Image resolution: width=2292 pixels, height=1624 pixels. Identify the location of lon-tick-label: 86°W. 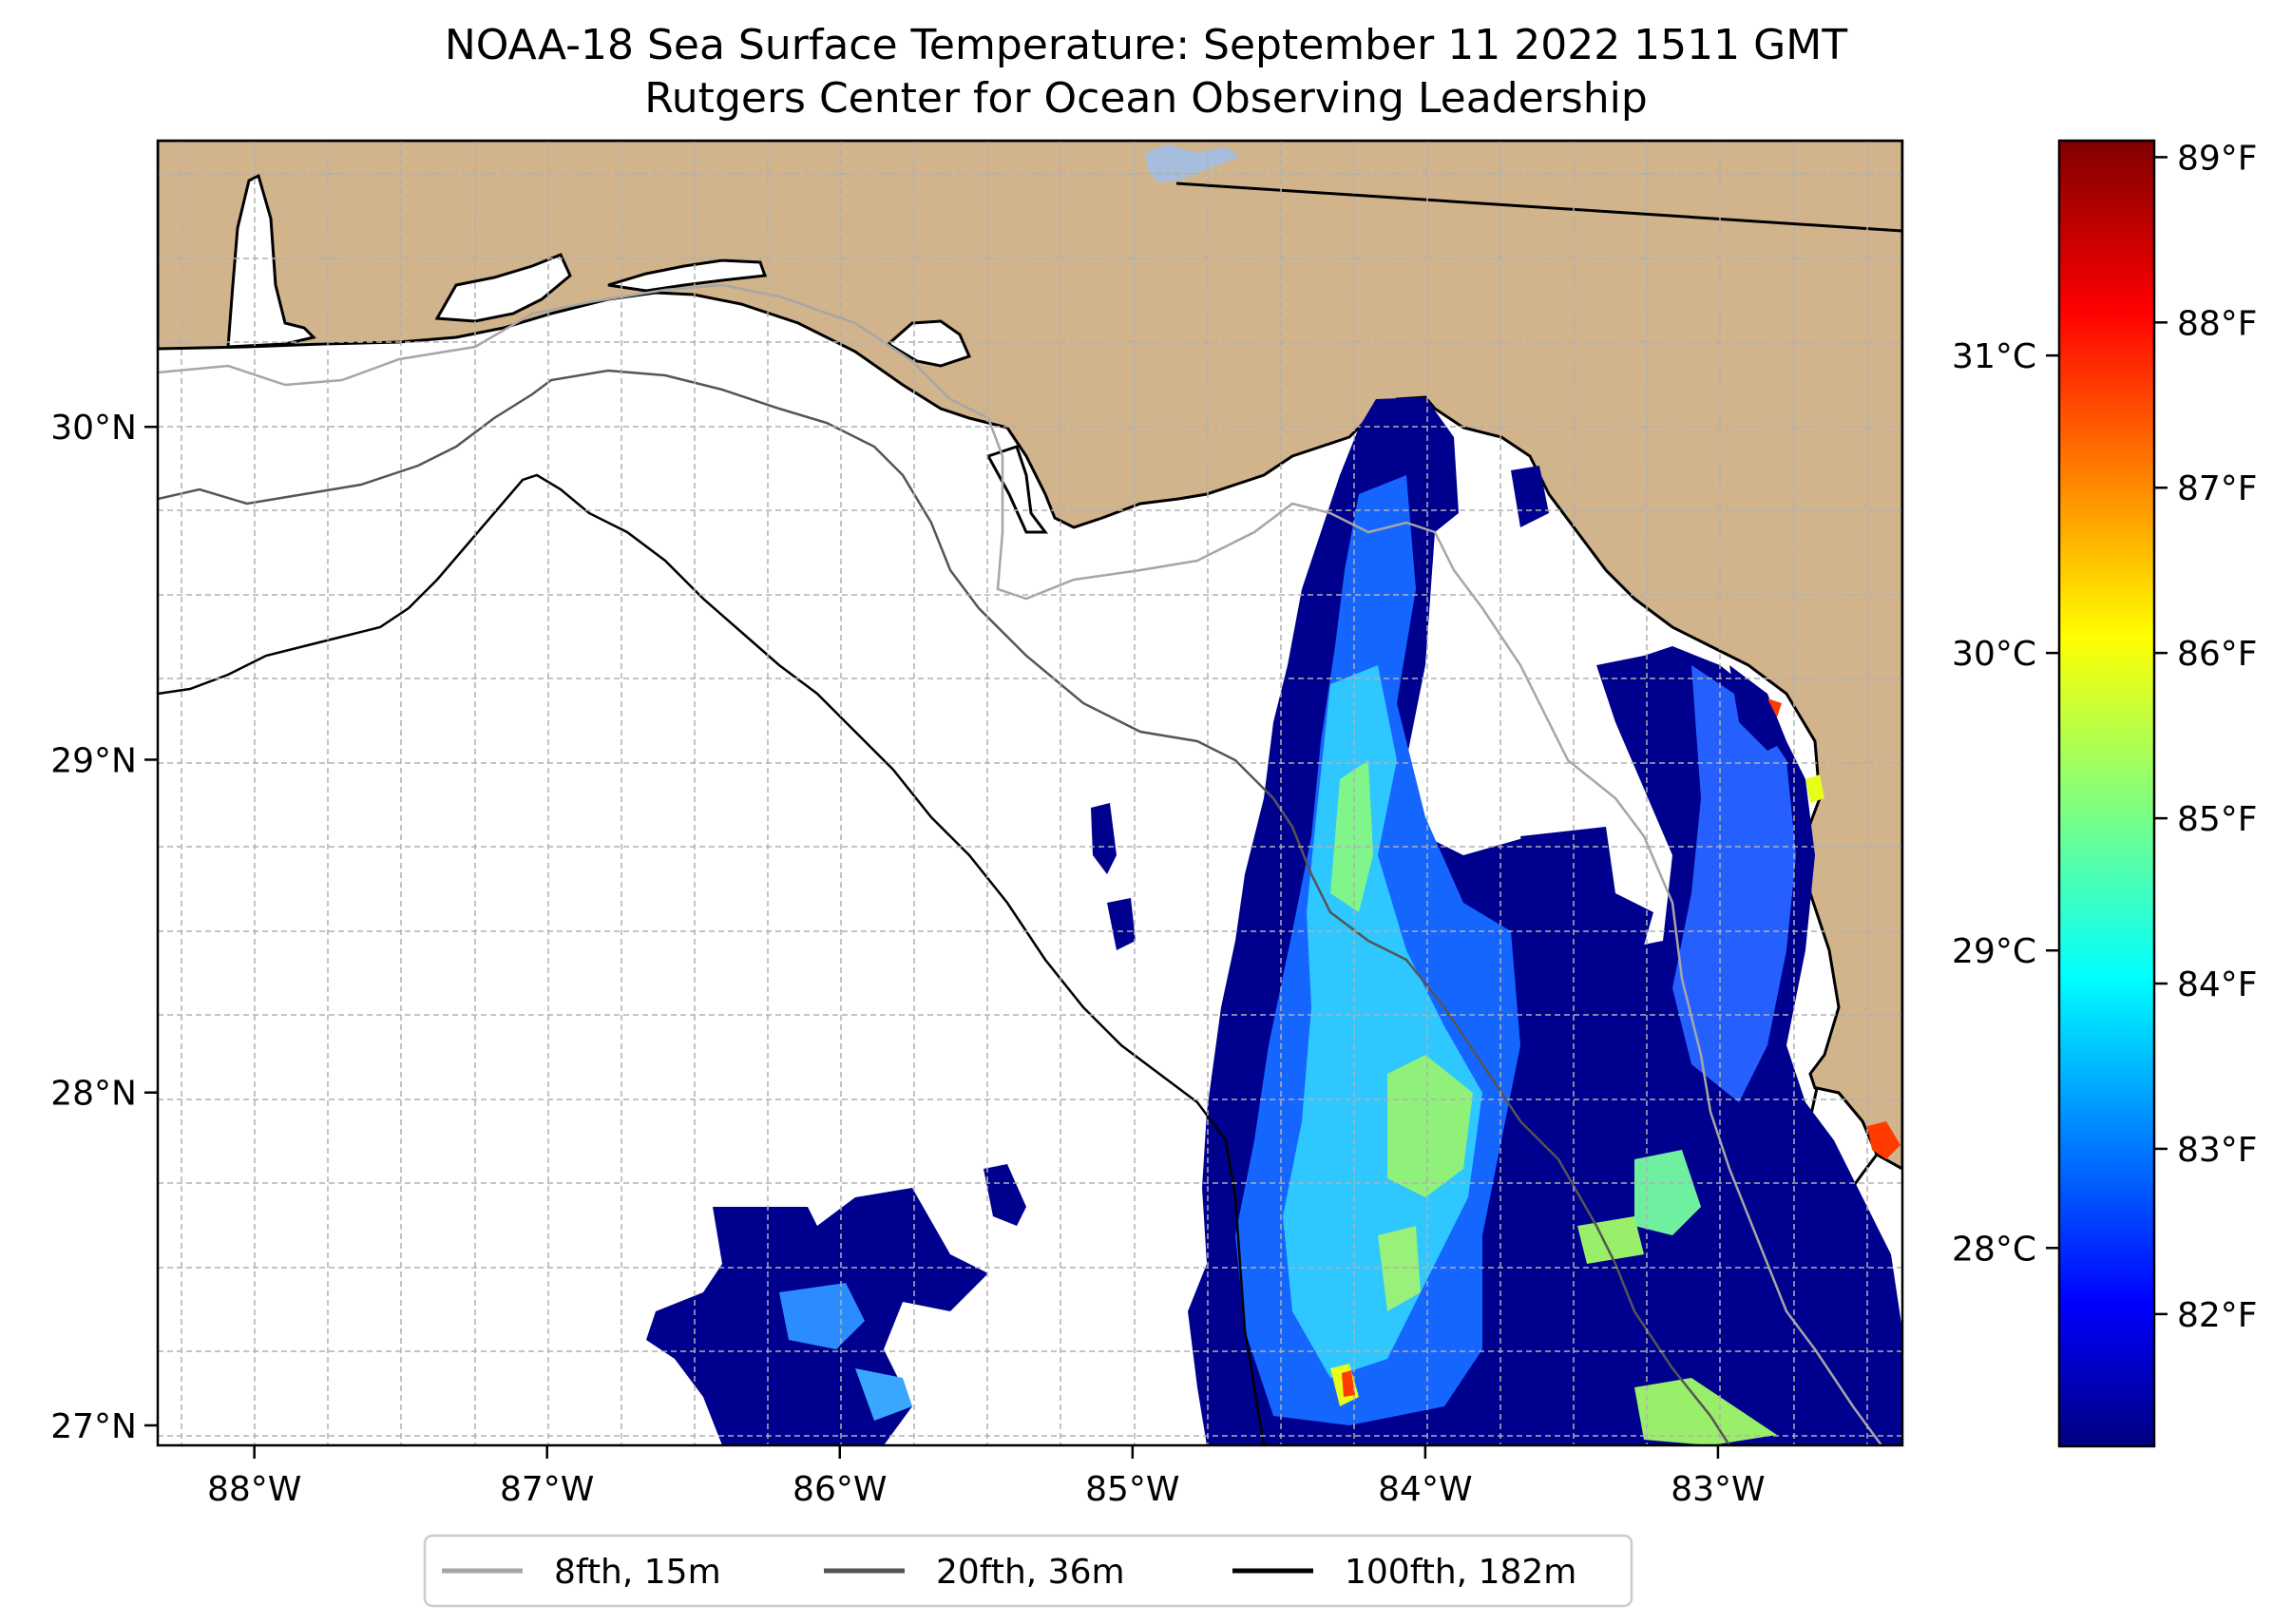
(840, 1489).